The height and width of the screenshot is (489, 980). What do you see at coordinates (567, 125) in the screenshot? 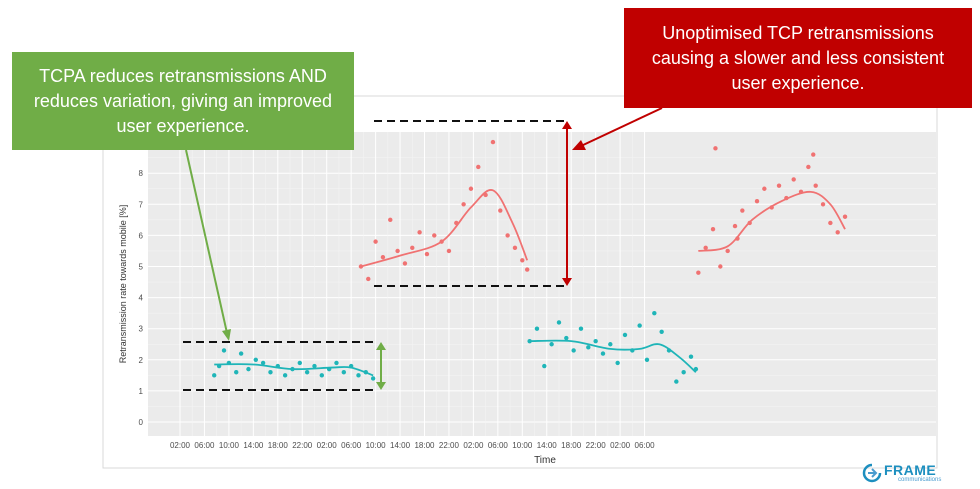
I see `red-range-arrowhead-top` at bounding box center [567, 125].